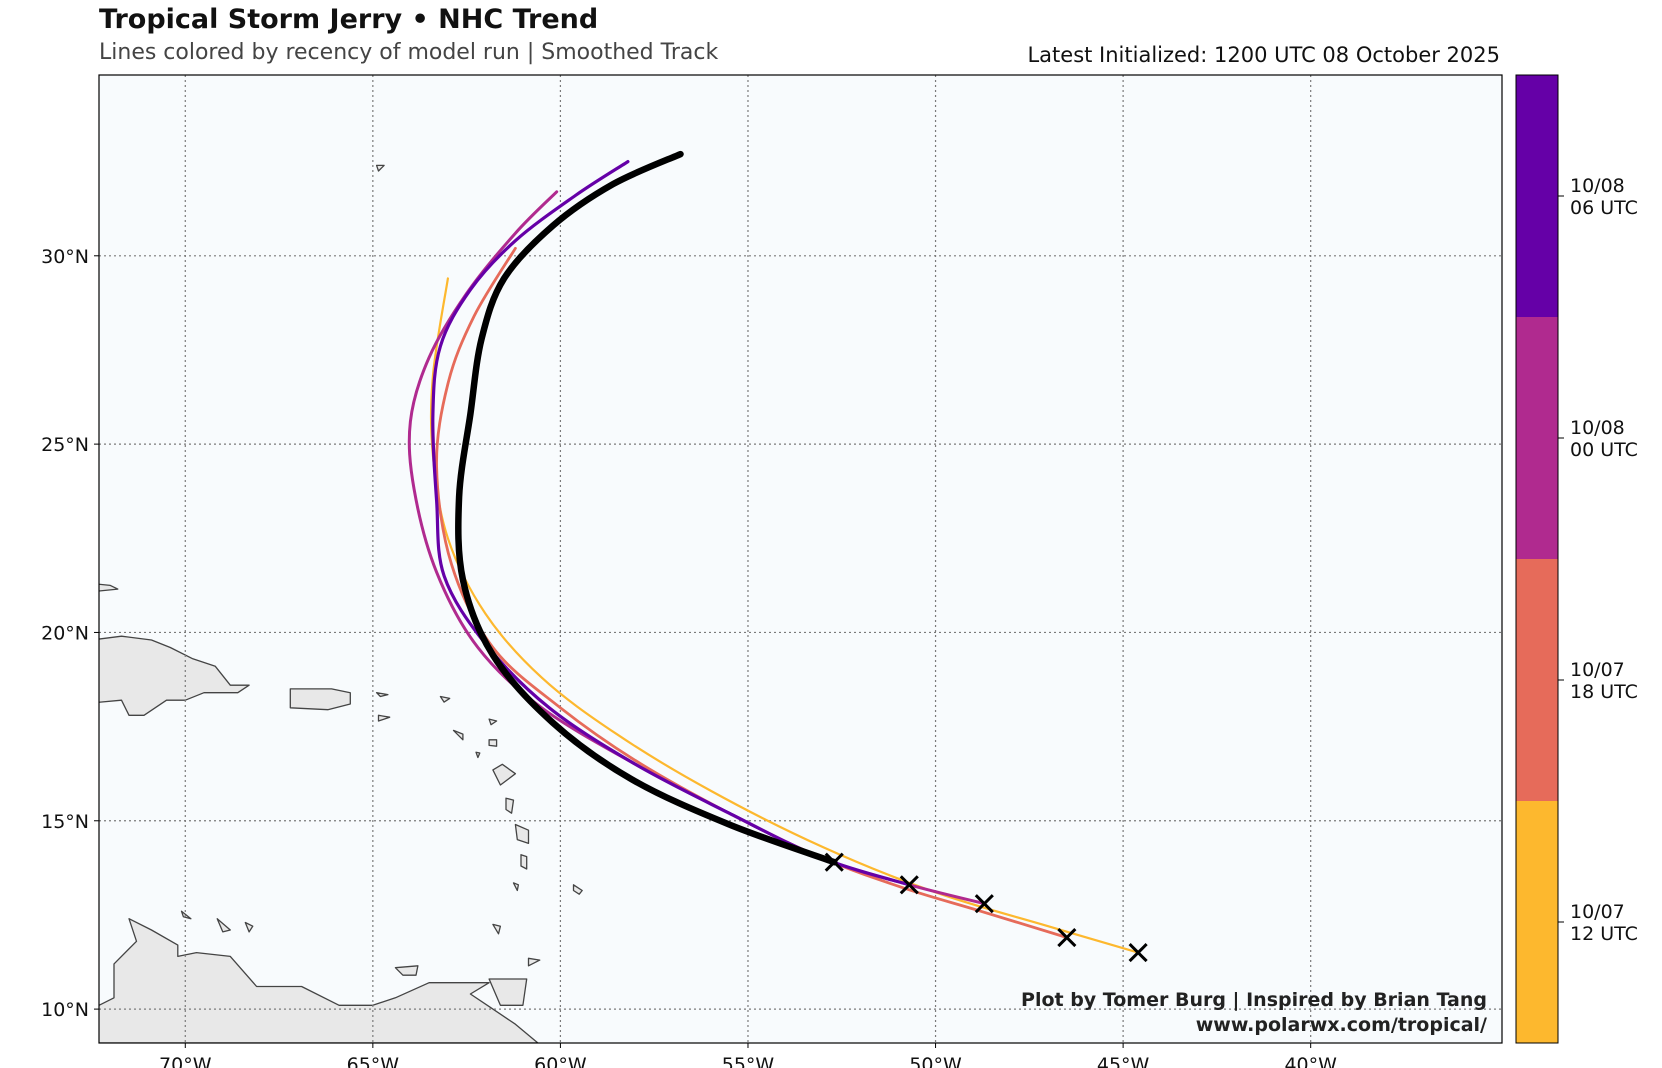 This screenshot has height=1068, width=1662. What do you see at coordinates (380, 168) in the screenshot?
I see `land-bermuda` at bounding box center [380, 168].